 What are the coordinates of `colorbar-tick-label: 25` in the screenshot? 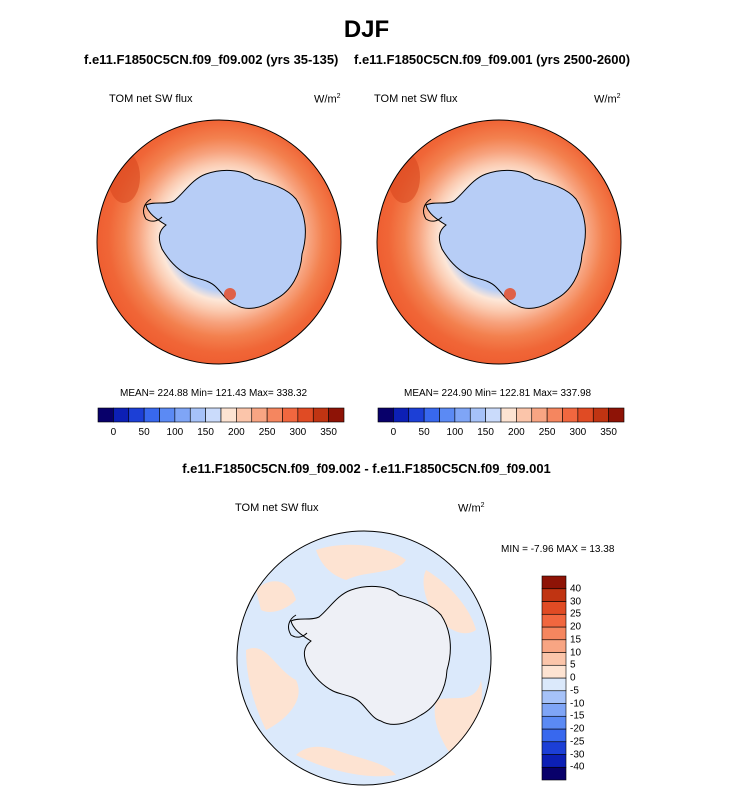 It's located at (576, 614).